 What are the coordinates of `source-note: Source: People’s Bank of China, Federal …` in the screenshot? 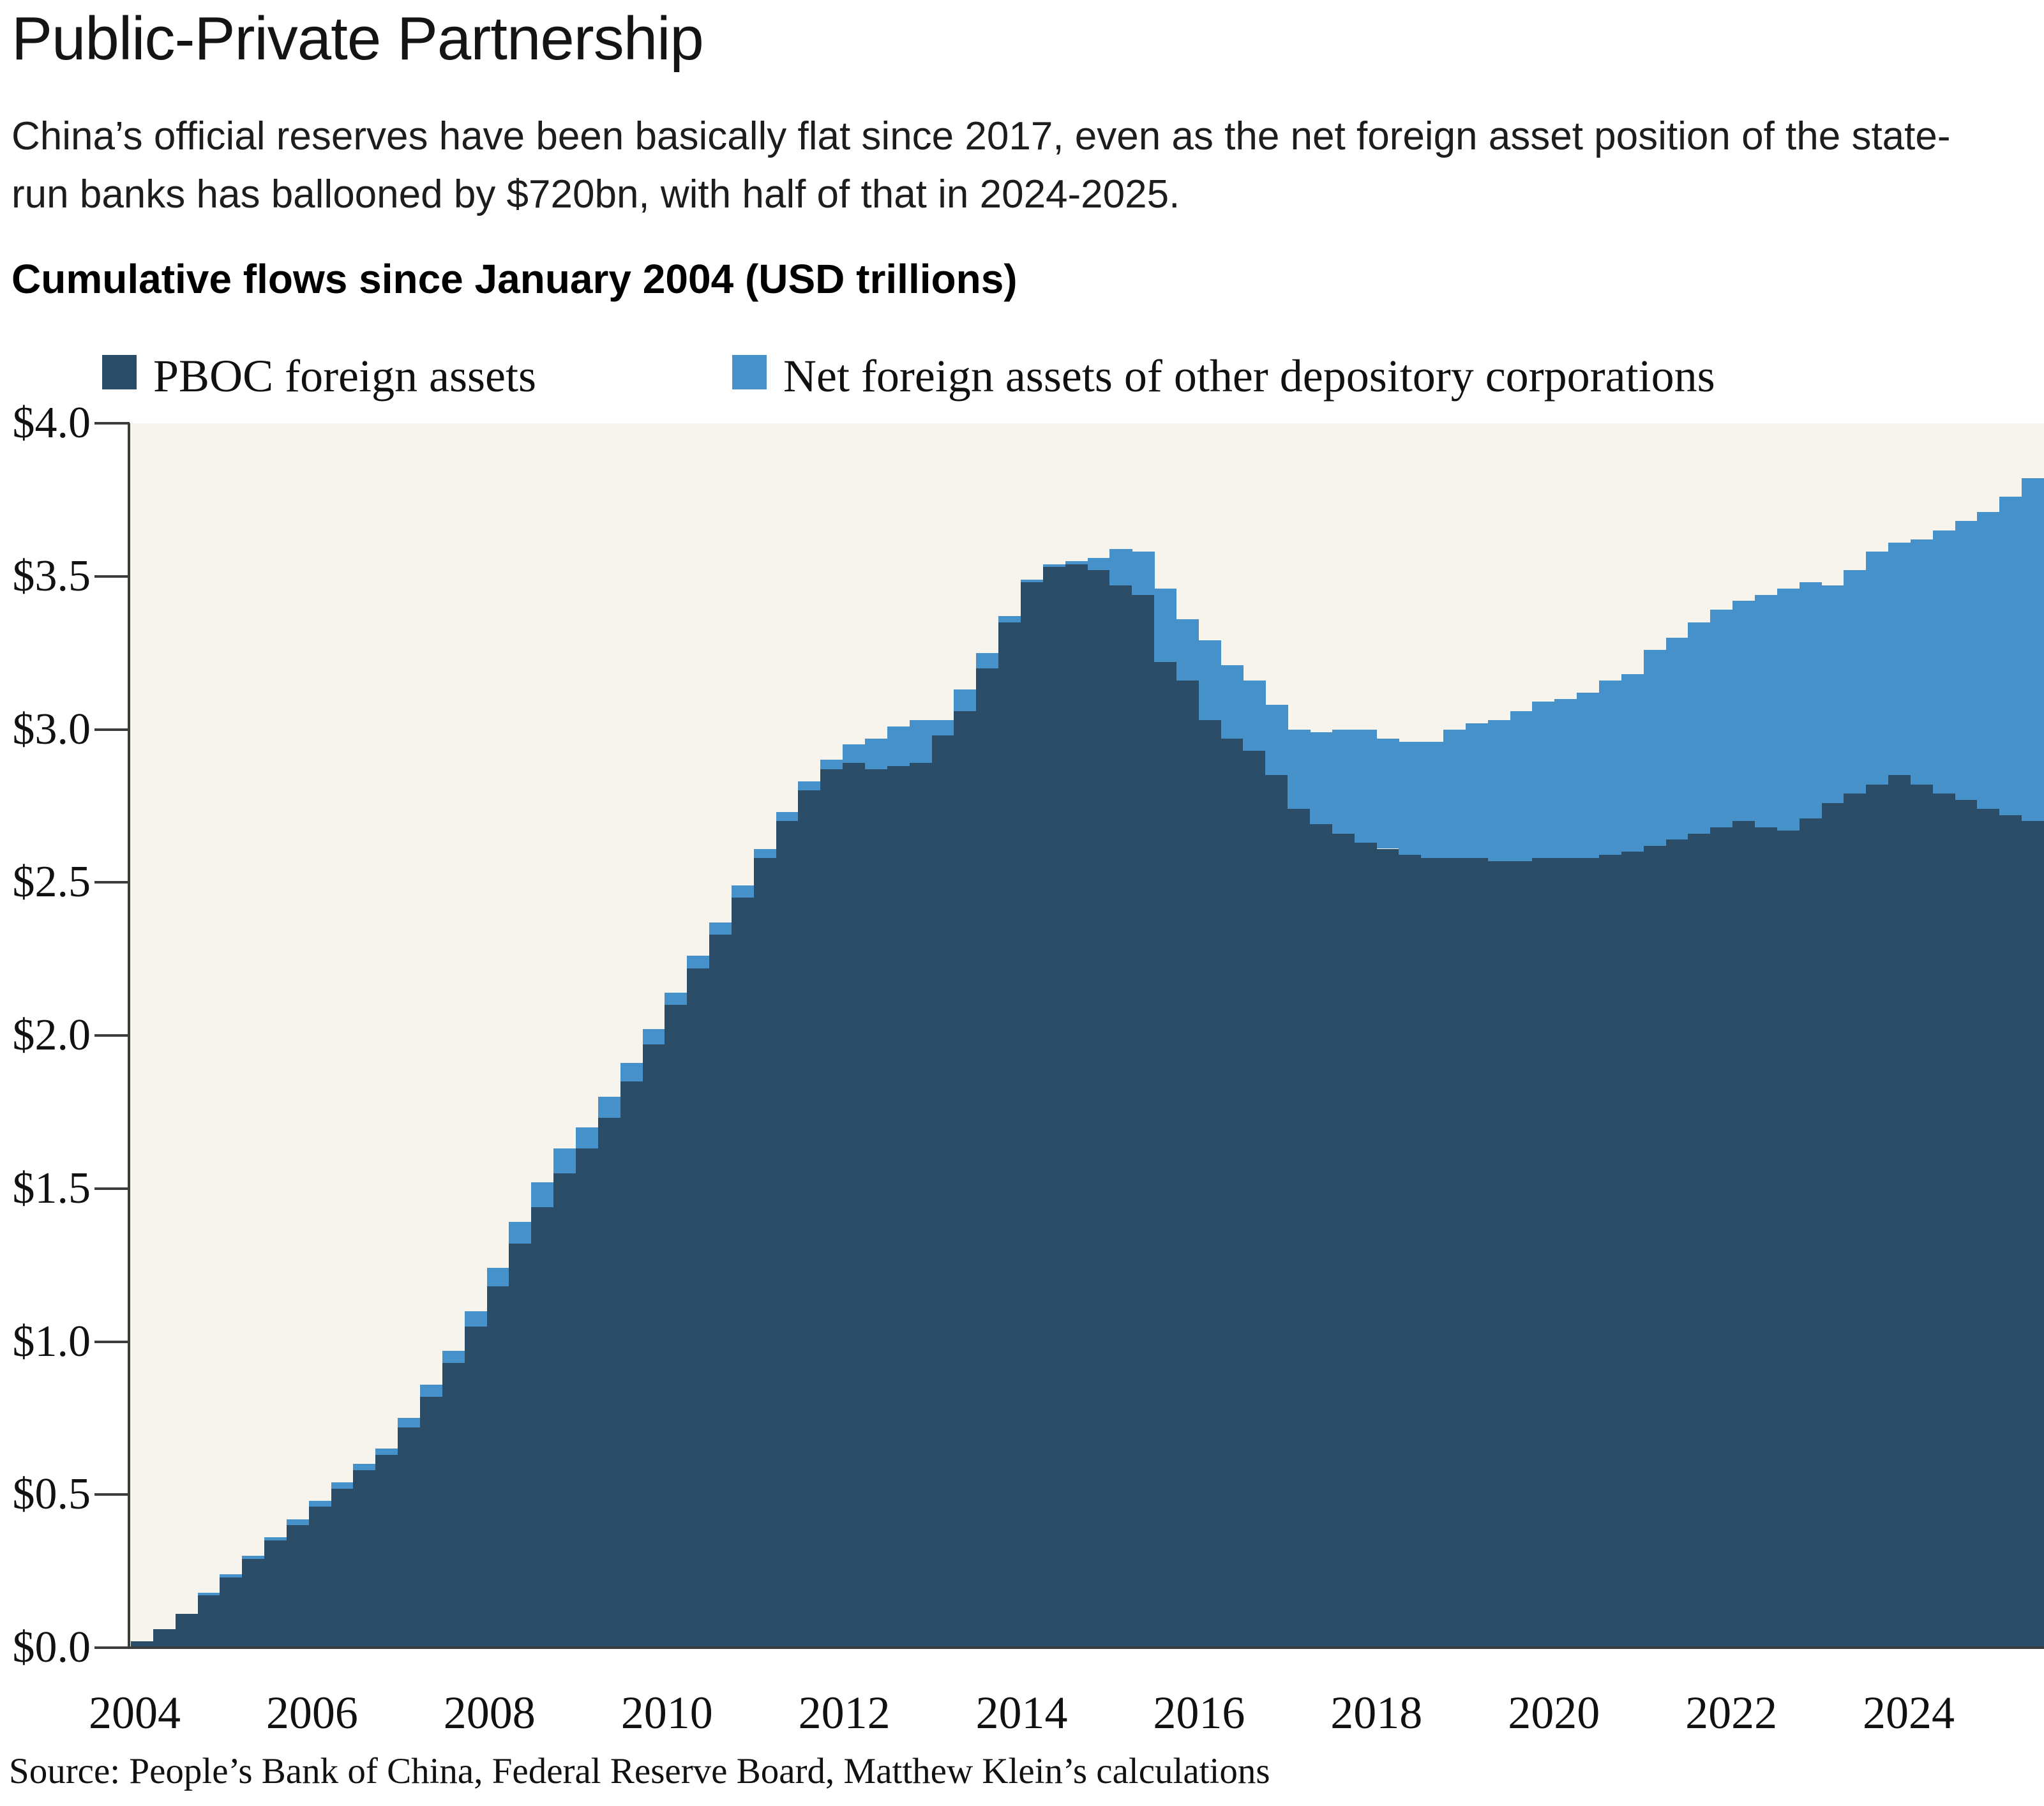 It's located at (639, 1771).